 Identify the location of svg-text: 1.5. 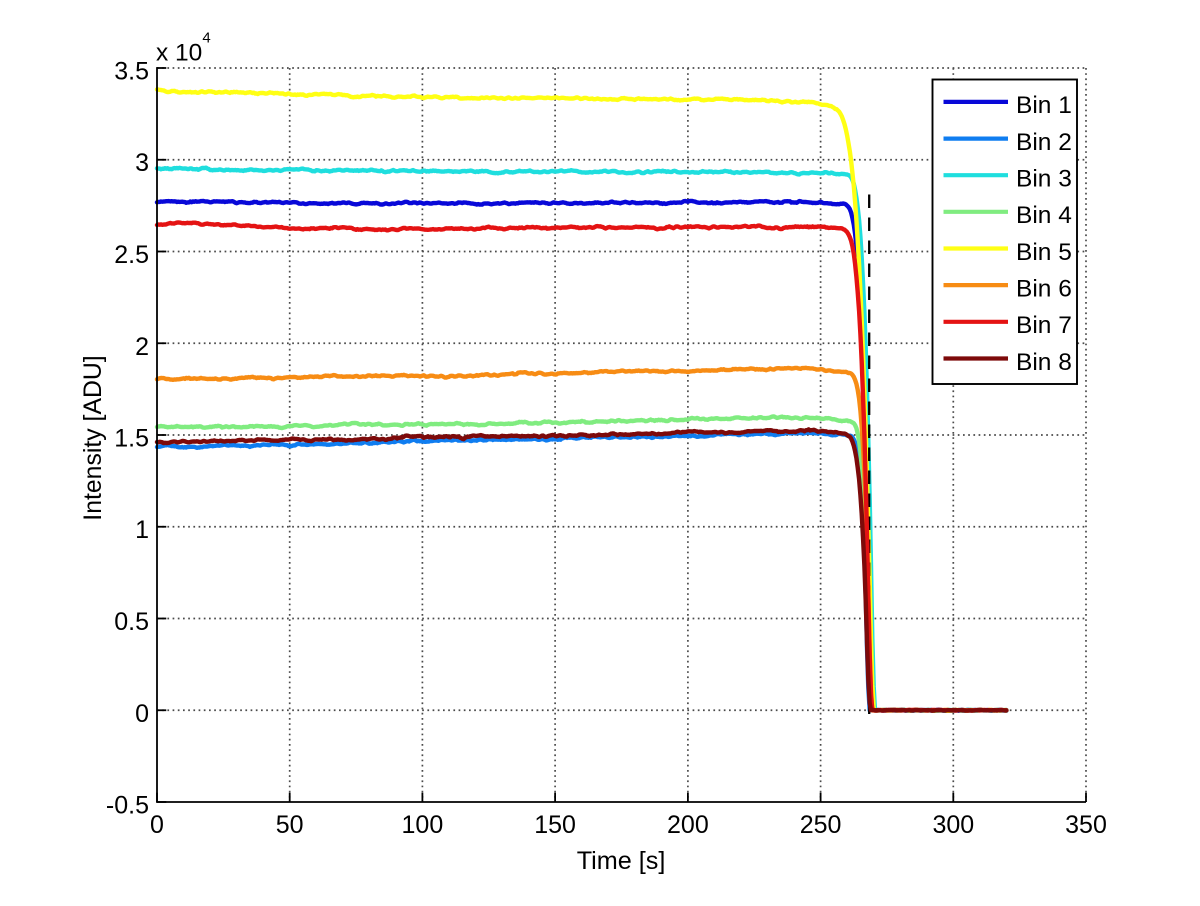
(131, 439).